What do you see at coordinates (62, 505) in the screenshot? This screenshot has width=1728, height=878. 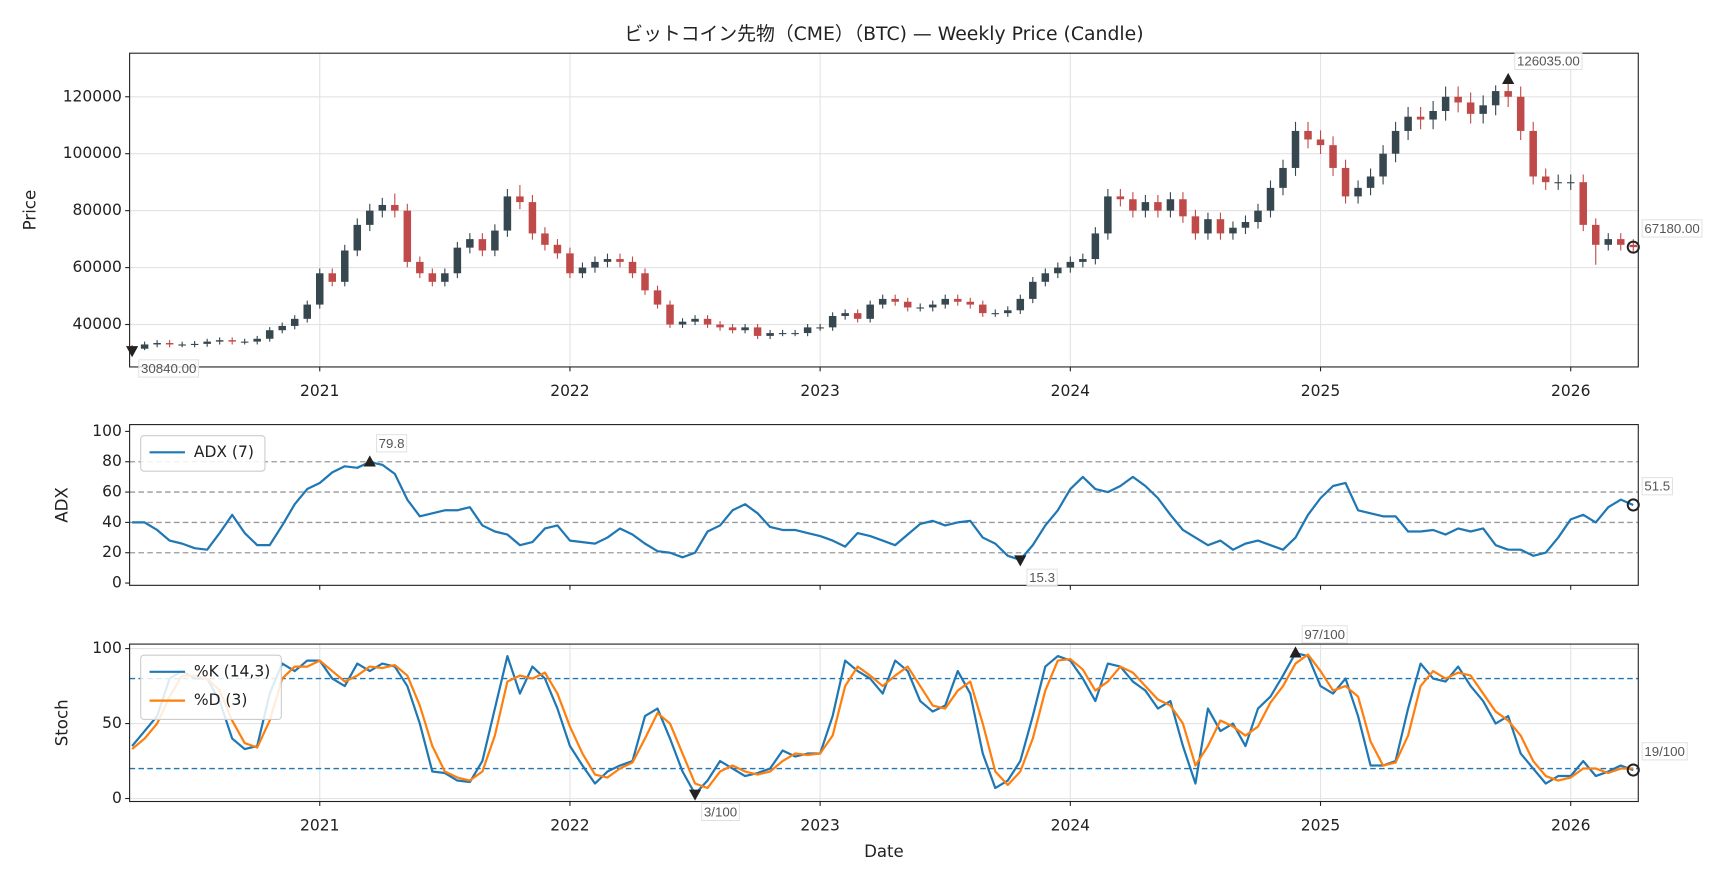 I see `y-axis-label: ADX` at bounding box center [62, 505].